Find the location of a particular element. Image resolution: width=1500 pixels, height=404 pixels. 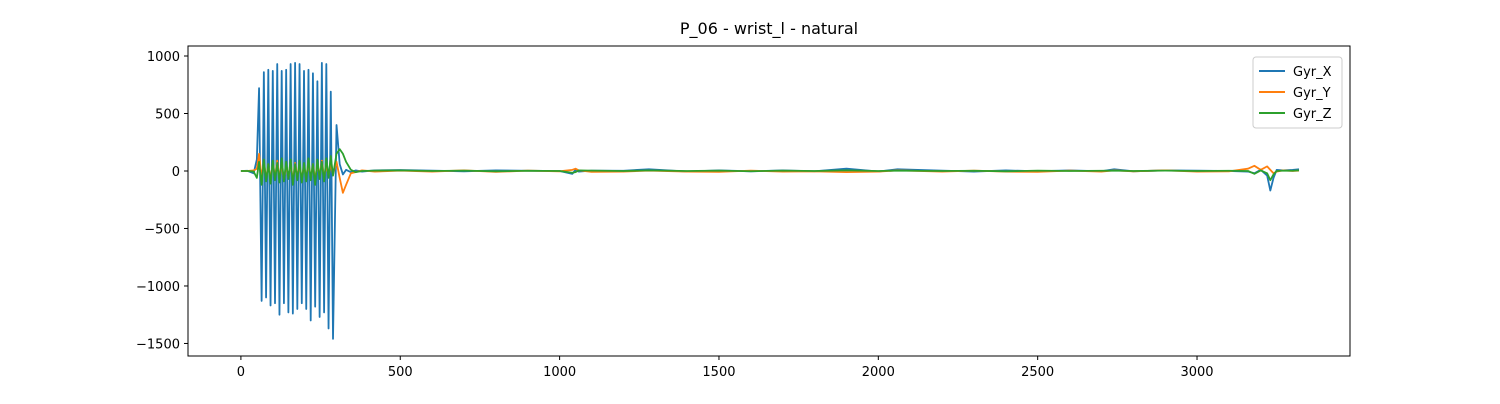

x-tick-label: 0 is located at coordinates (241, 372).